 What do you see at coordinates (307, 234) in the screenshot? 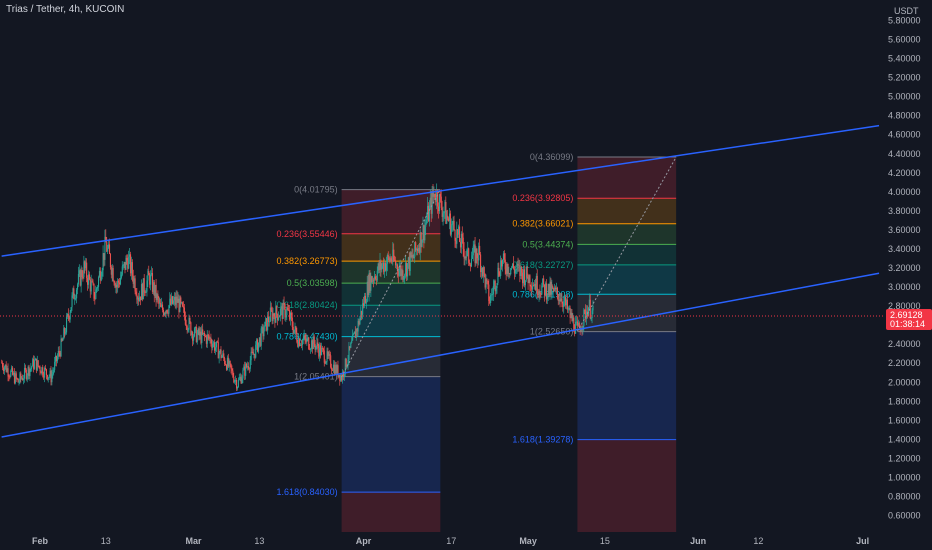
I see `fib-level-label: 0.236(3.55446)` at bounding box center [307, 234].